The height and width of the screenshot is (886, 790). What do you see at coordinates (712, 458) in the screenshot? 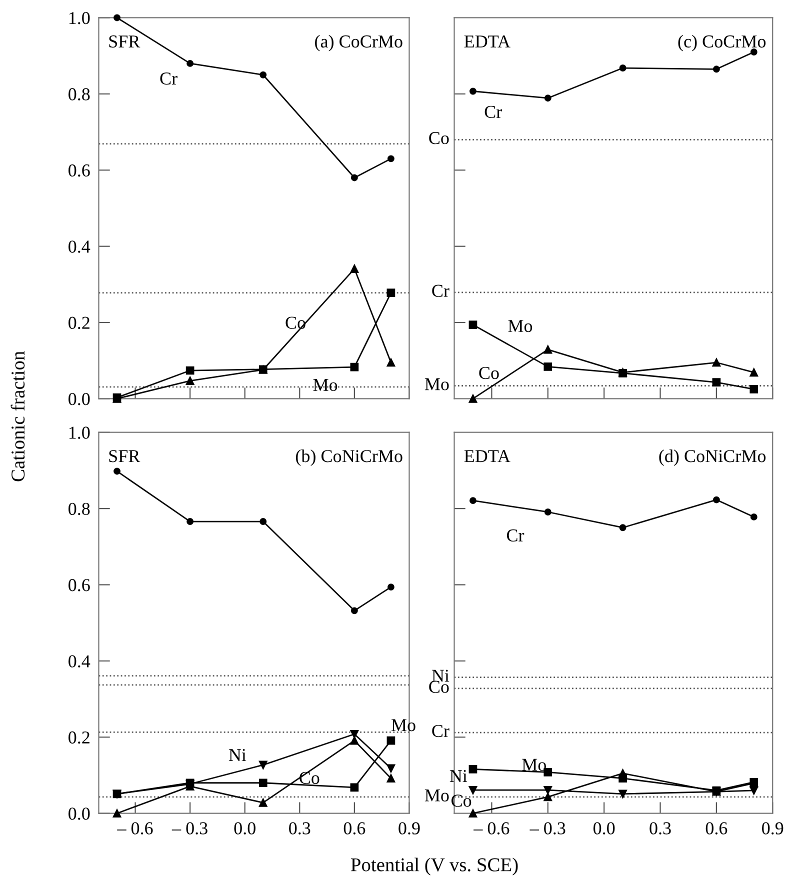
I see `text: (d) CoNiCrMo` at bounding box center [712, 458].